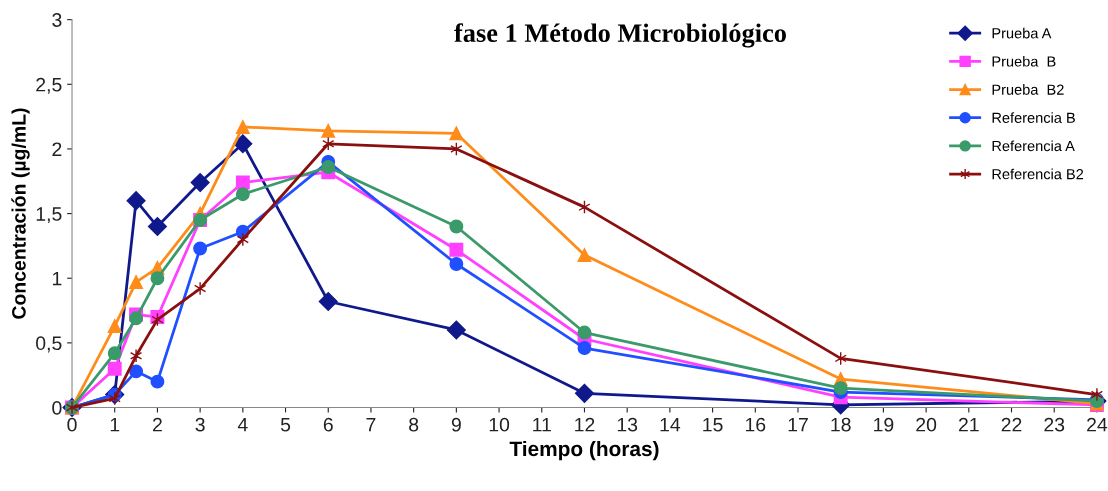 Image resolution: width=1108 pixels, height=491 pixels. I want to click on x-tick-label: 0, so click(72, 424).